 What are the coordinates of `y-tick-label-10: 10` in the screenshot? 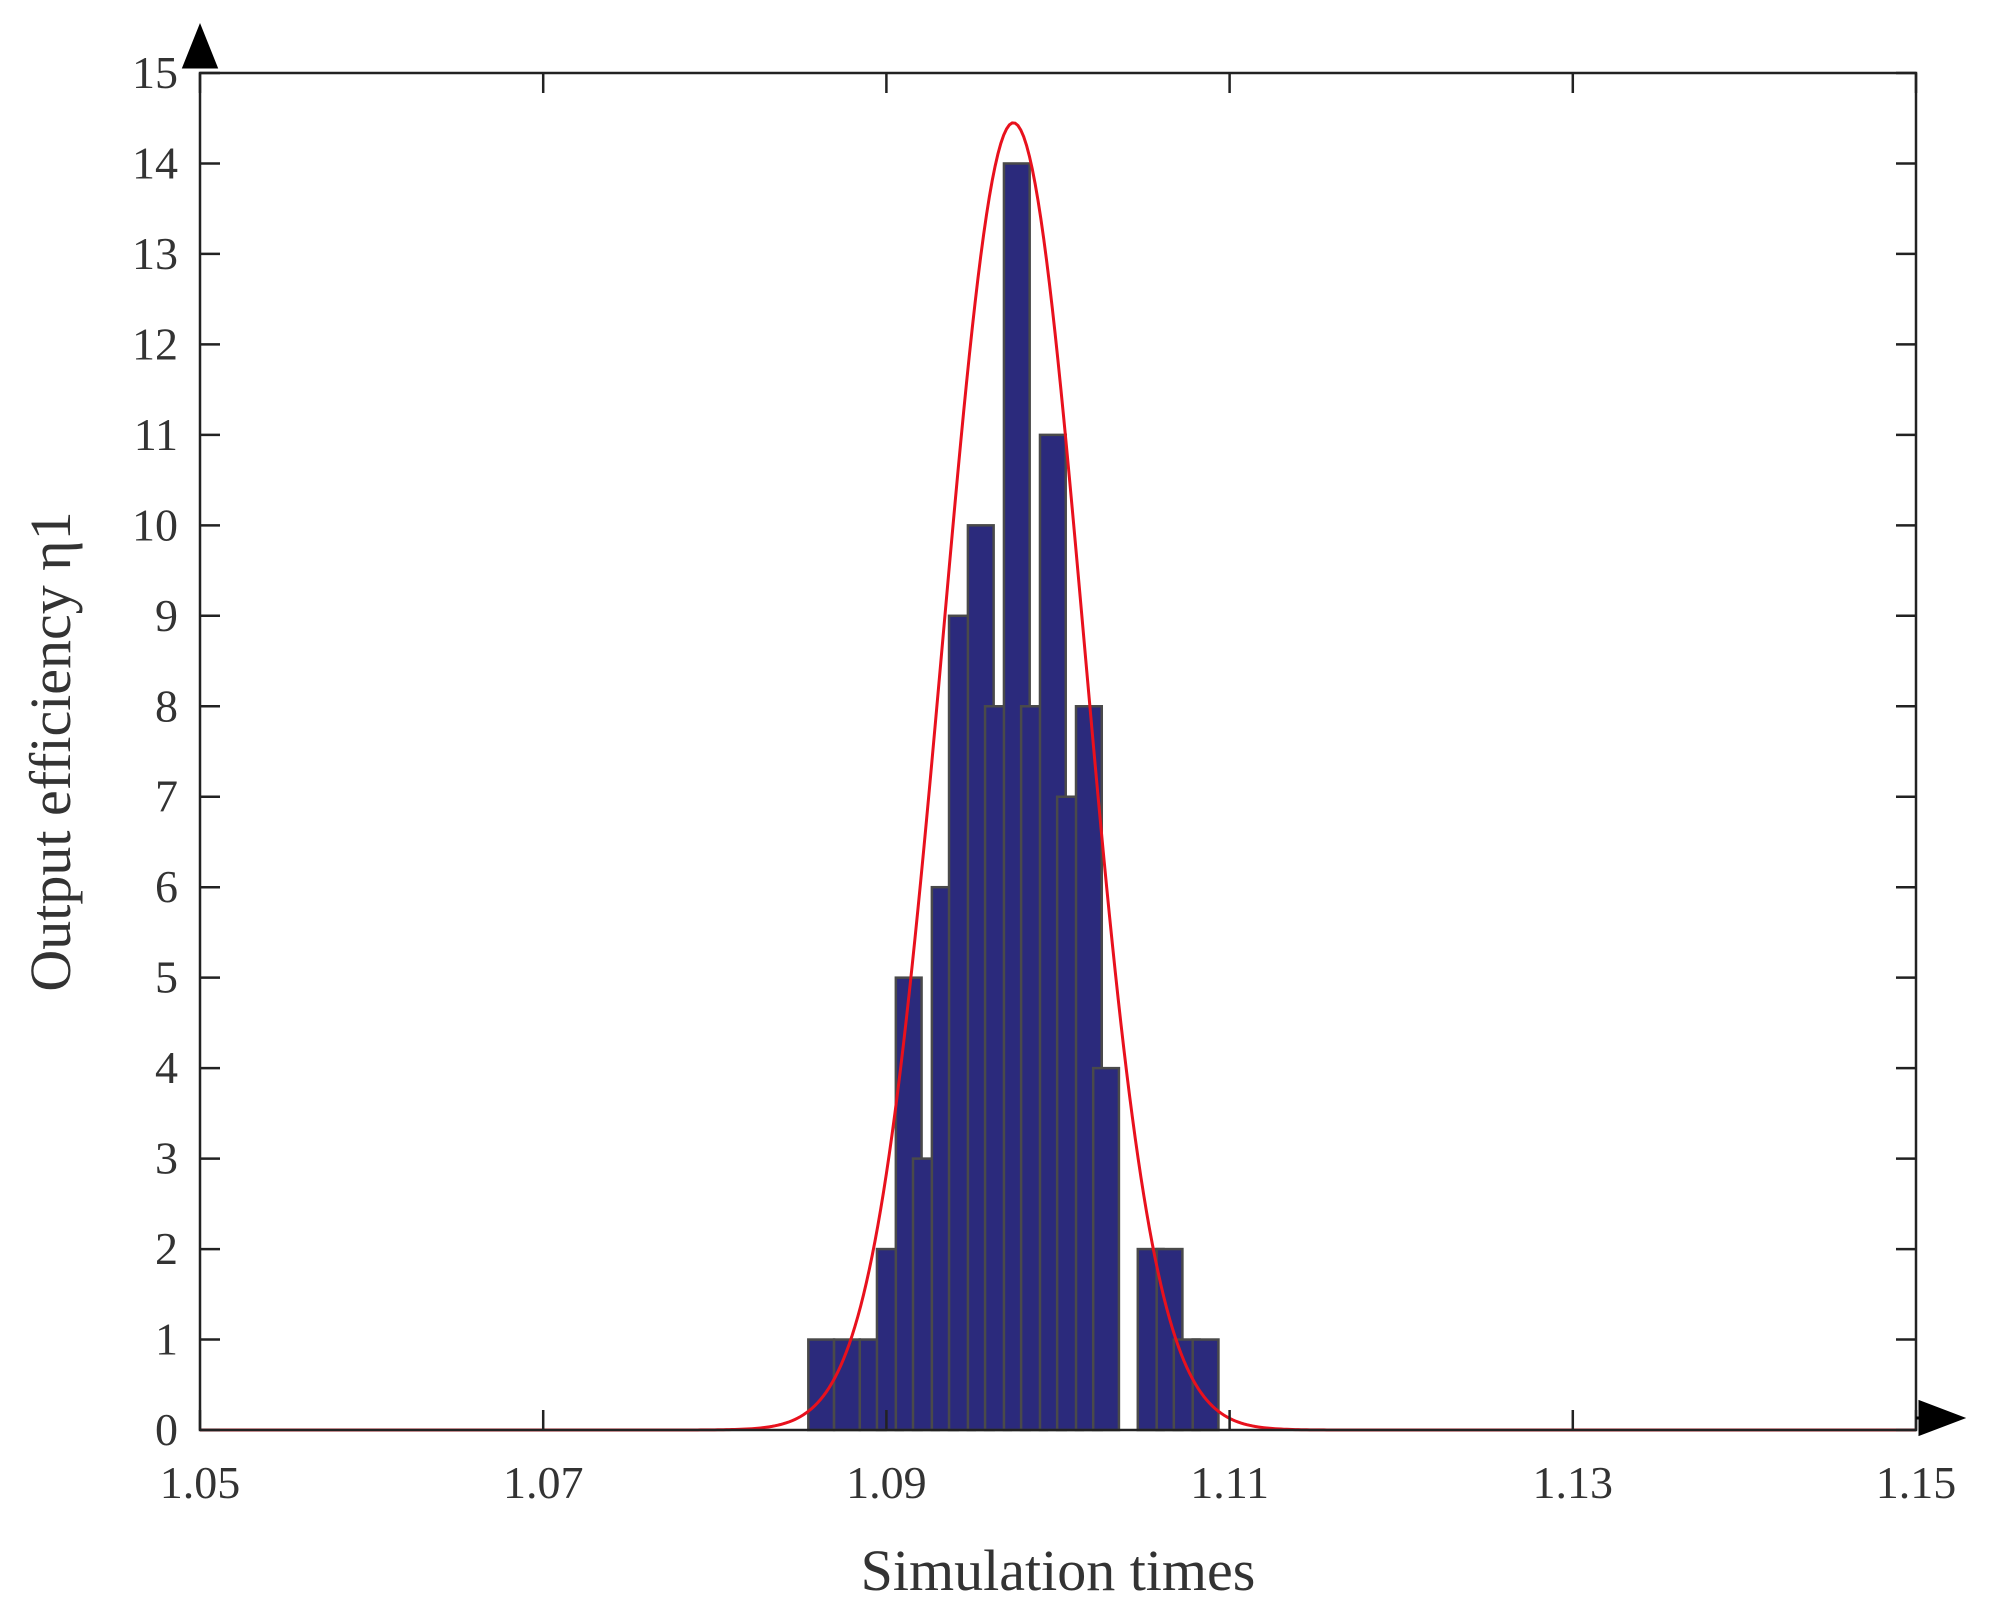 It's located at (155, 524).